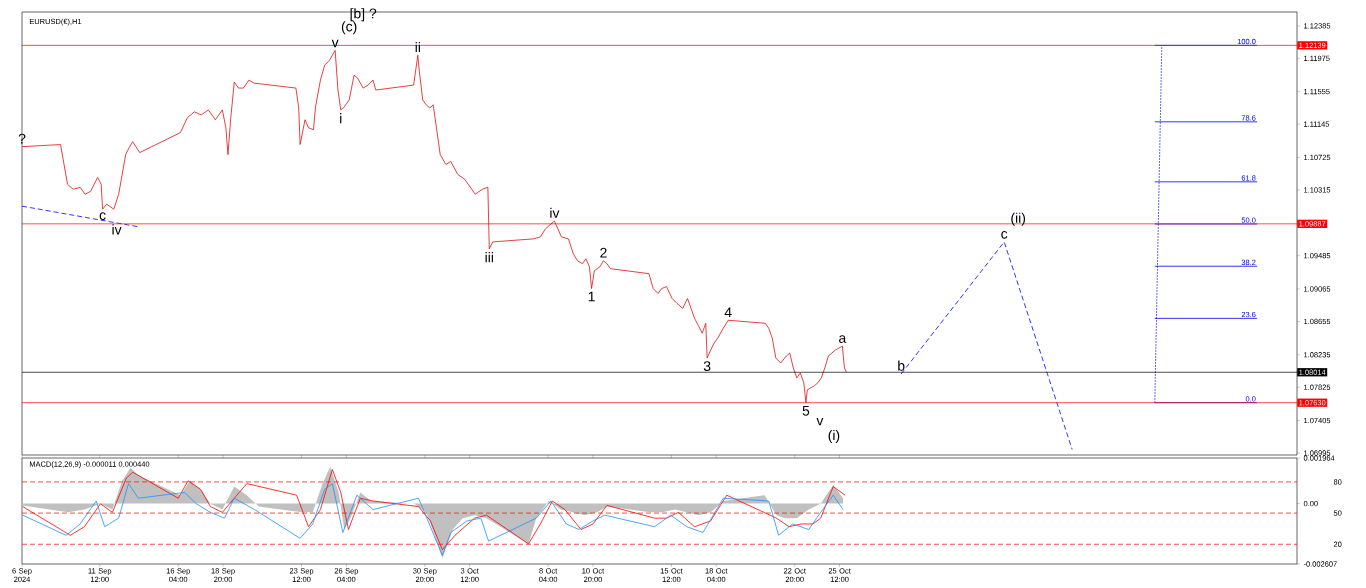 The image size is (1366, 588). I want to click on annotation: v, so click(820, 421).